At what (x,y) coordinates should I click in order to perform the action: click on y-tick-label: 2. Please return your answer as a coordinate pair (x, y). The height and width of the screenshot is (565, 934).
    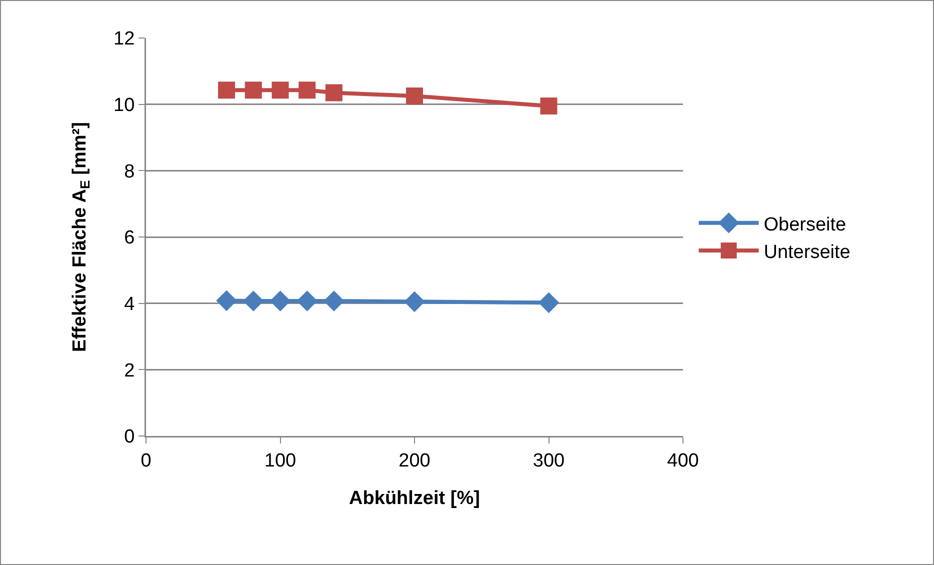
    Looking at the image, I should click on (129, 371).